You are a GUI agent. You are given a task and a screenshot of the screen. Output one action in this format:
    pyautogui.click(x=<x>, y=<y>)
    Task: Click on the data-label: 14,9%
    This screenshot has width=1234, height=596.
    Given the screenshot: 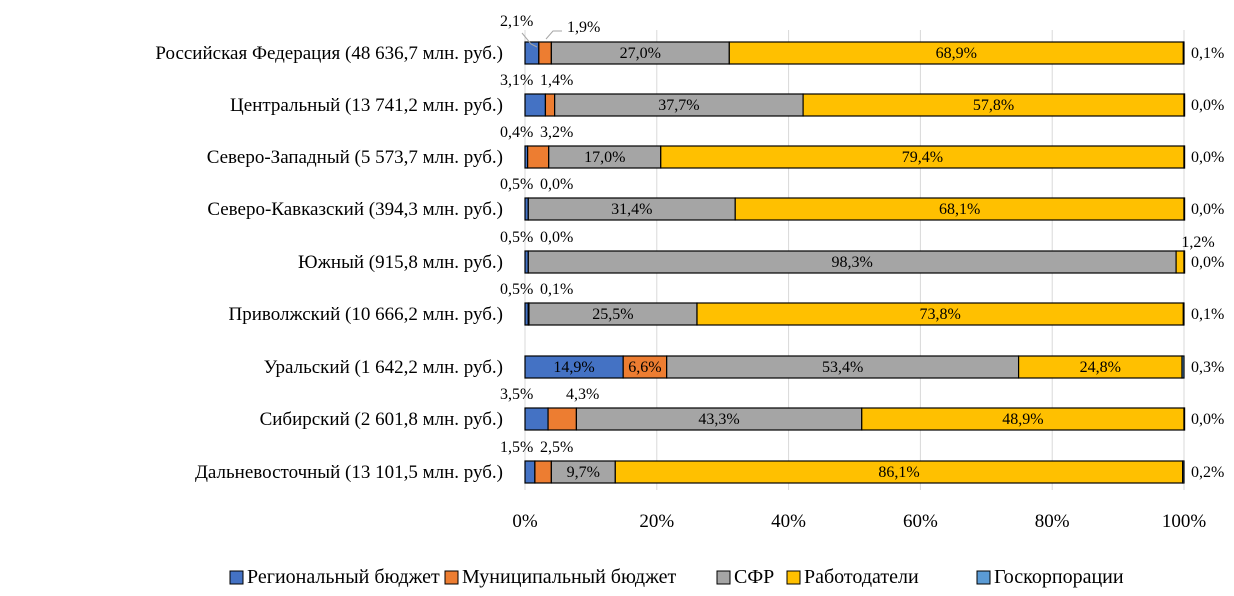 What is the action you would take?
    pyautogui.click(x=573, y=367)
    